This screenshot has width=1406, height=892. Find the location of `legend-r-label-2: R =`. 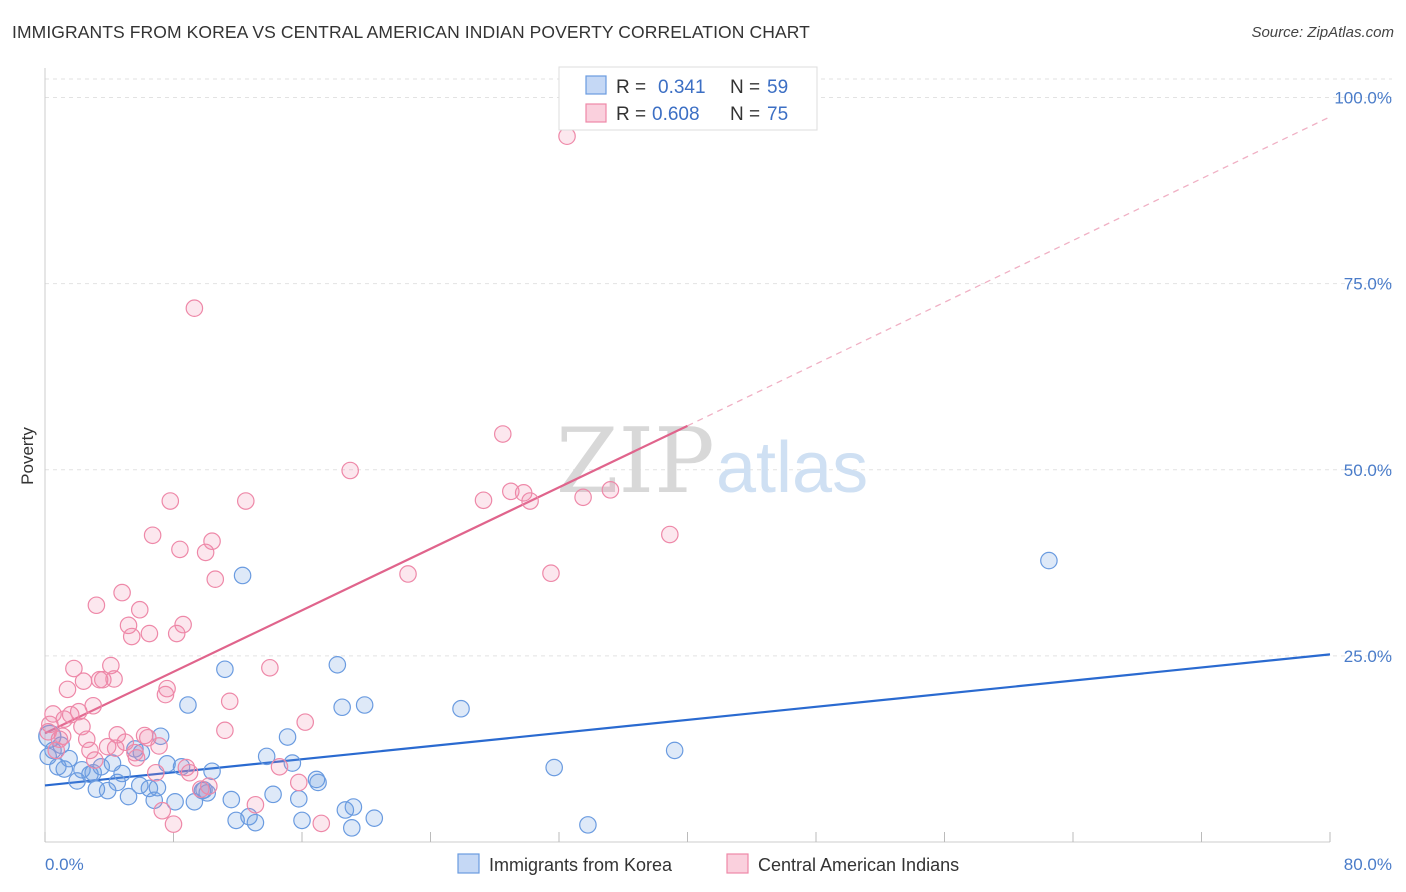

legend-r-label-2: R = is located at coordinates (631, 114).